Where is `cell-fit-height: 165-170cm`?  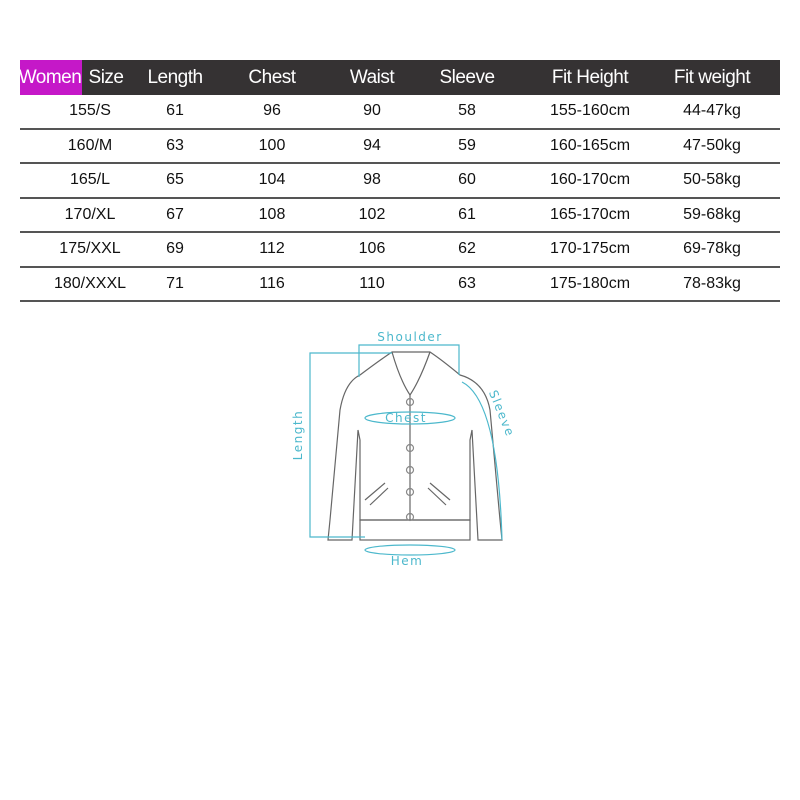
cell-fit-height: 165-170cm is located at coordinates (590, 214).